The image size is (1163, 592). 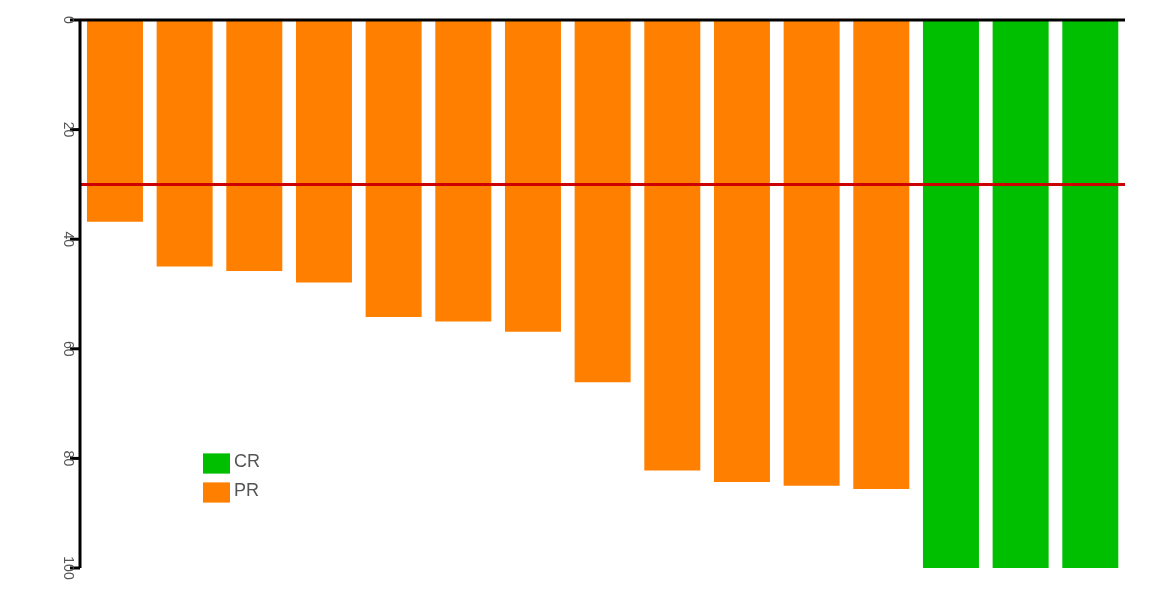 What do you see at coordinates (247, 489) in the screenshot?
I see `legend-label: PR` at bounding box center [247, 489].